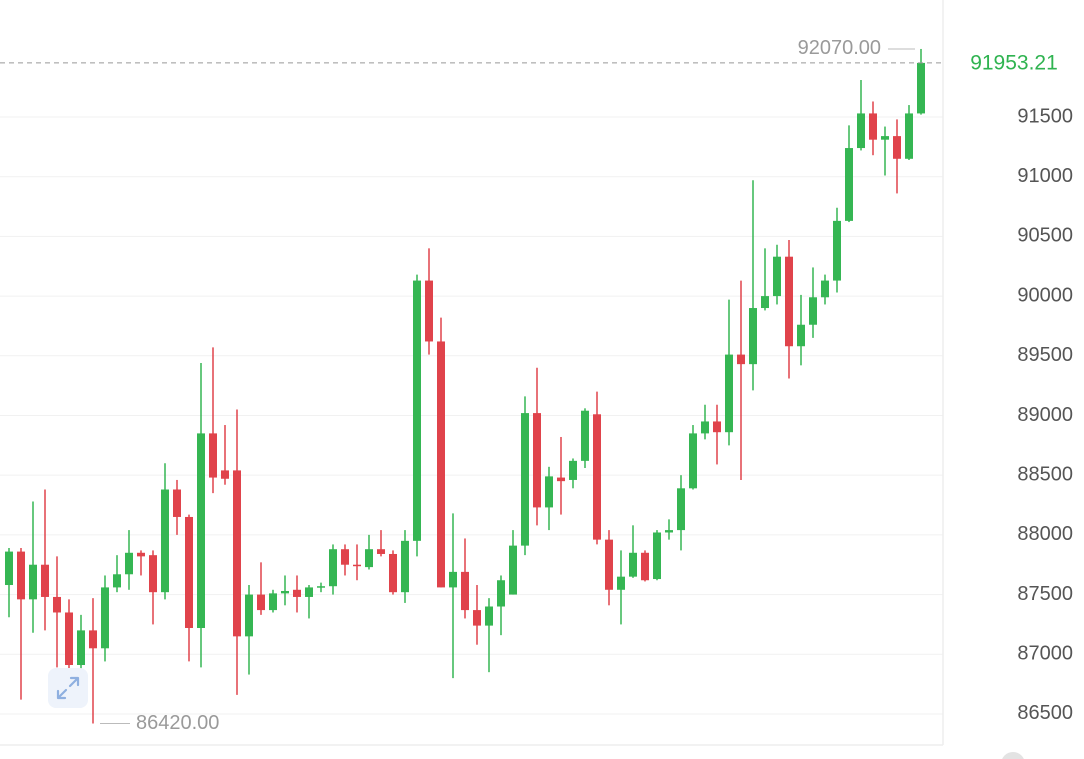 This screenshot has width=1084, height=759. Describe the element at coordinates (1045, 176) in the screenshot. I see `y-tick-label: 91000` at that location.